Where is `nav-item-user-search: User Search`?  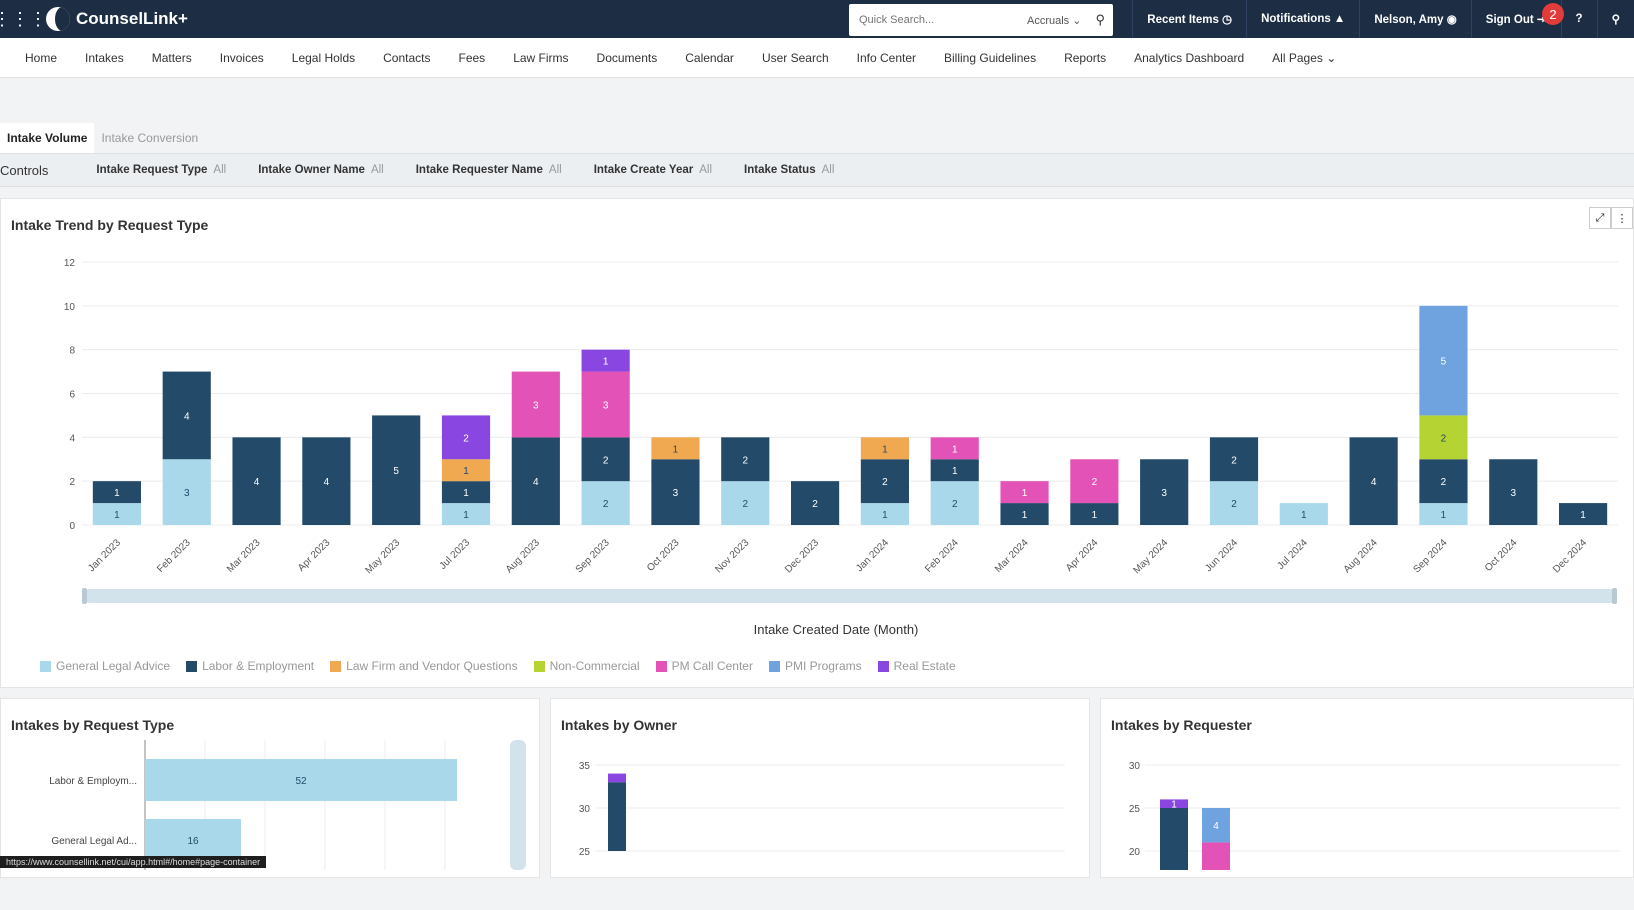
nav-item-user-search: User Search is located at coordinates (795, 57).